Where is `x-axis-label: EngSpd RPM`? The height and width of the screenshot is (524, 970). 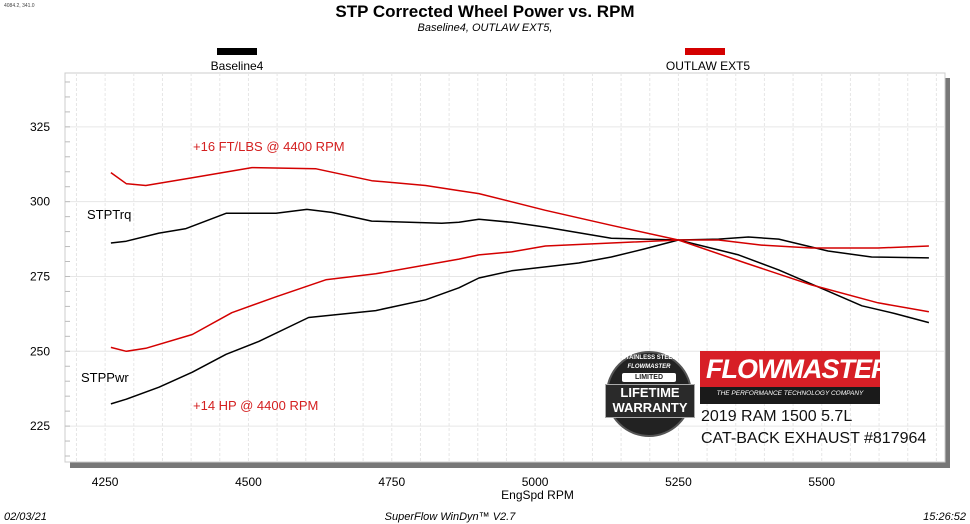 x-axis-label: EngSpd RPM is located at coordinates (537, 495).